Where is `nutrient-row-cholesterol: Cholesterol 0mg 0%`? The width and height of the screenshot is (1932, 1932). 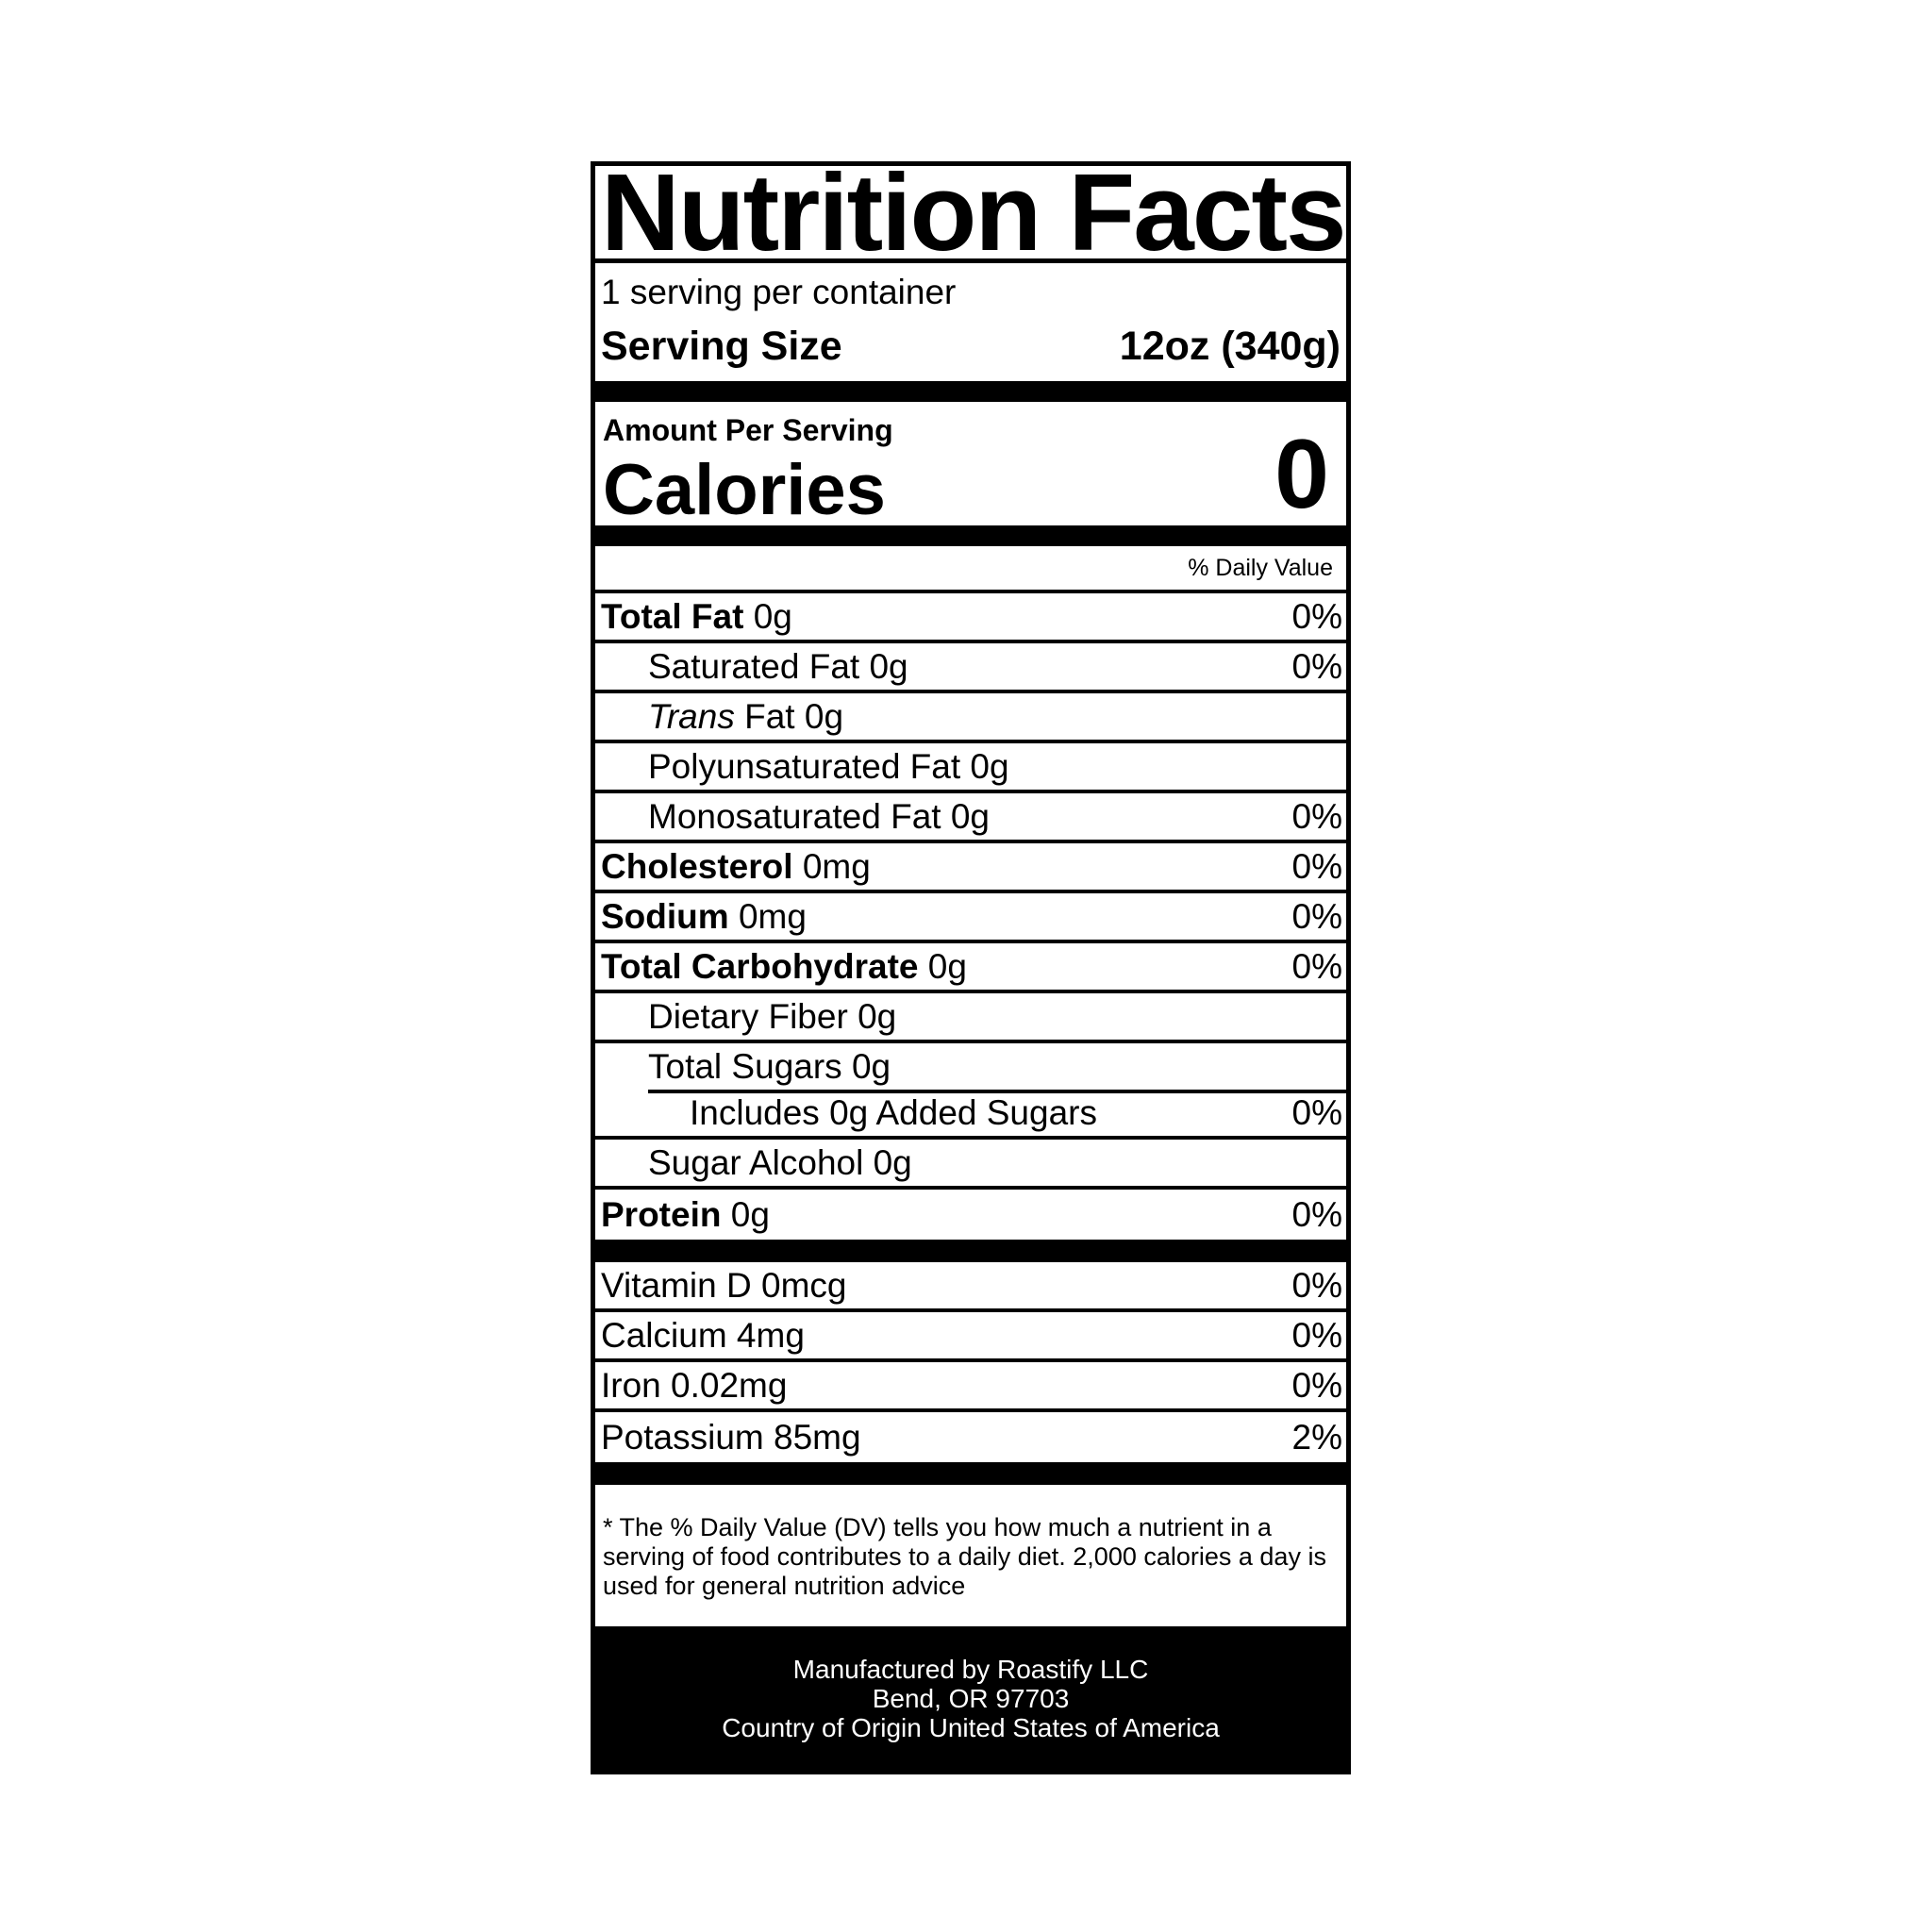 nutrient-row-cholesterol: Cholesterol 0mg 0% is located at coordinates (971, 868).